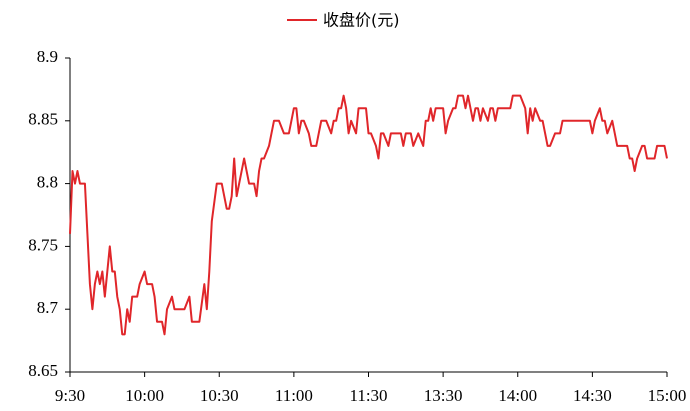 The image size is (690, 411). I want to click on x-tick-label: 10:00, so click(144, 395).